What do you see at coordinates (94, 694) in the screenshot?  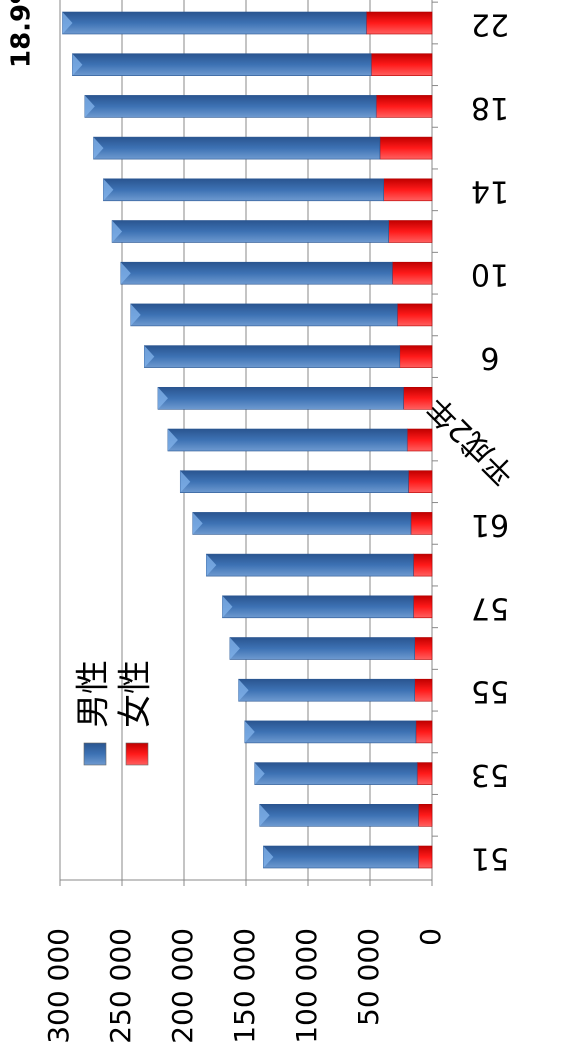 I see `legend-label: 男性` at bounding box center [94, 694].